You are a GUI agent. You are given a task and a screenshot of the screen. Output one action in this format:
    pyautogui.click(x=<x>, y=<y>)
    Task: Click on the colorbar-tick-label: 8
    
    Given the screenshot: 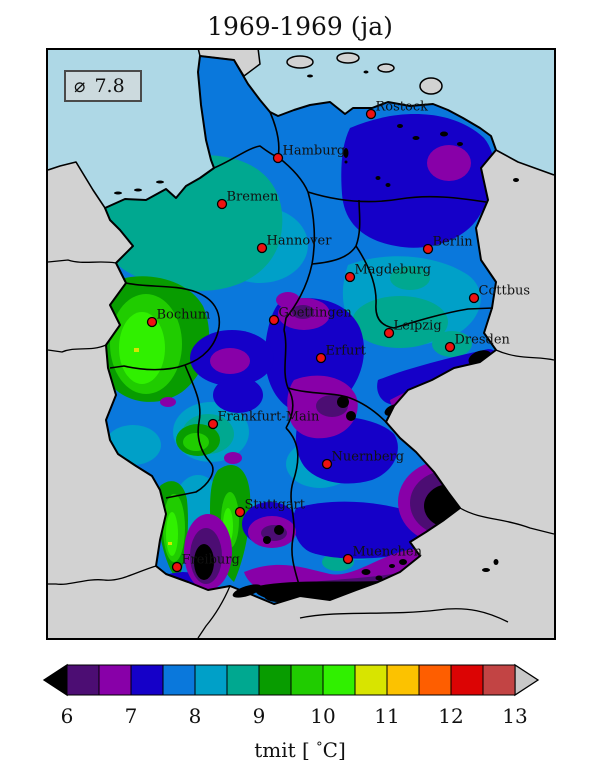 What is the action you would take?
    pyautogui.click(x=195, y=716)
    